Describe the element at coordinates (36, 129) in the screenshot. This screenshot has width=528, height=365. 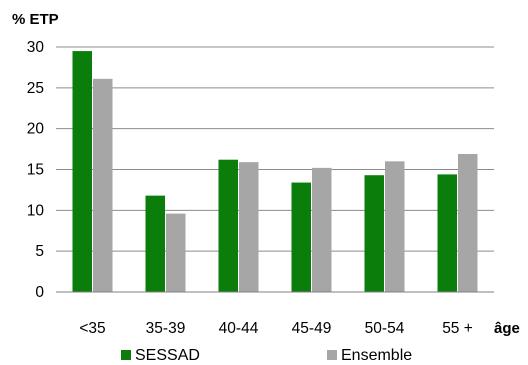
I see `y-tick-label: 20` at that location.